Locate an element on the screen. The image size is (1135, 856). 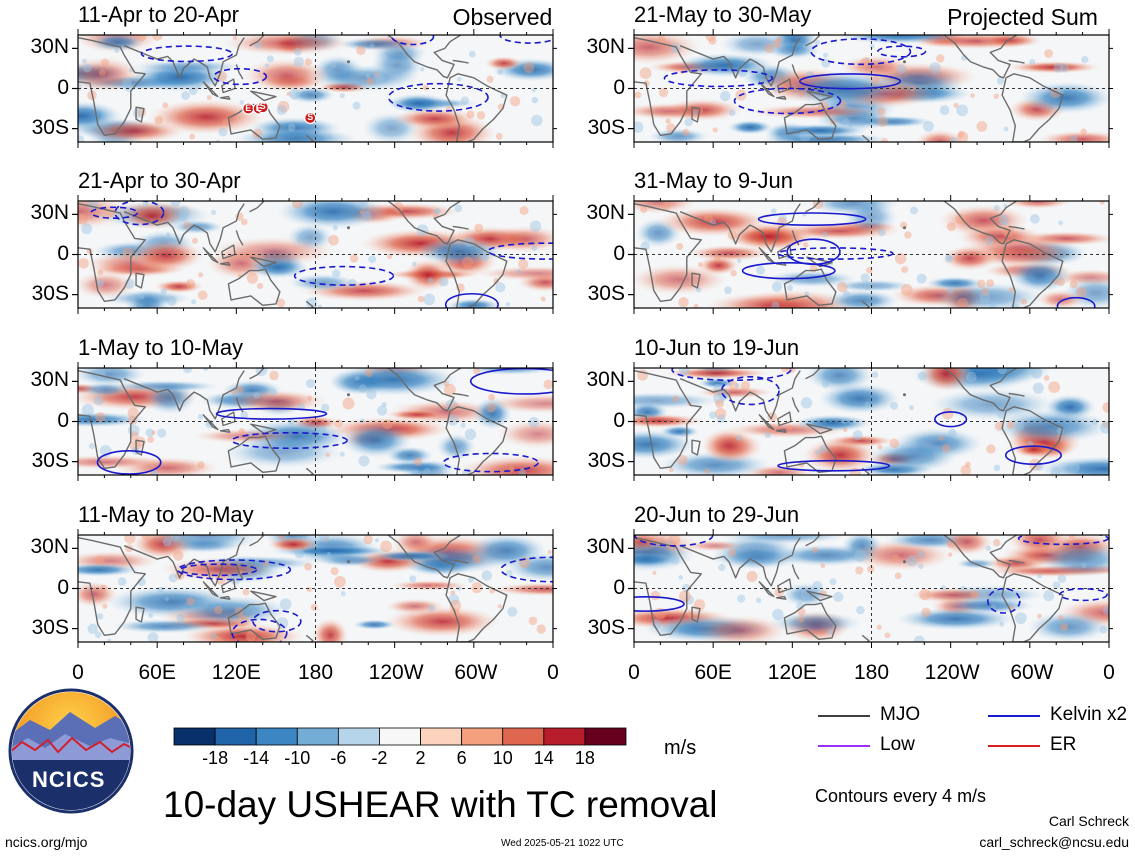
footer-email: carl_schreck@ncsu.edu is located at coordinates (1054, 842).